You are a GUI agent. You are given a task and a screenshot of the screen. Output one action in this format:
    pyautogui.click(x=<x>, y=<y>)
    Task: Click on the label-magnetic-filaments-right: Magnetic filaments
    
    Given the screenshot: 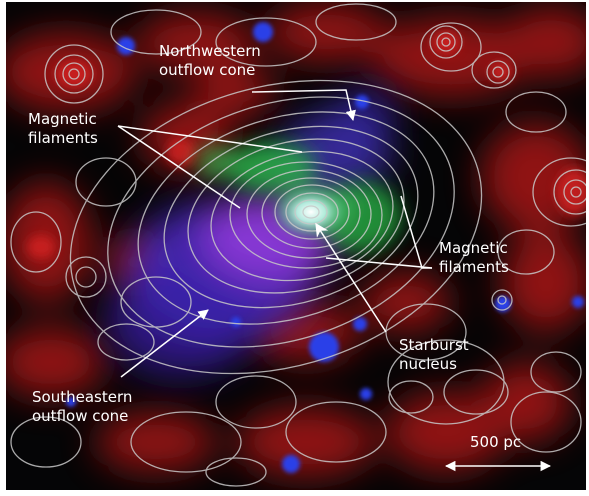 What is the action you would take?
    pyautogui.click(x=474, y=258)
    